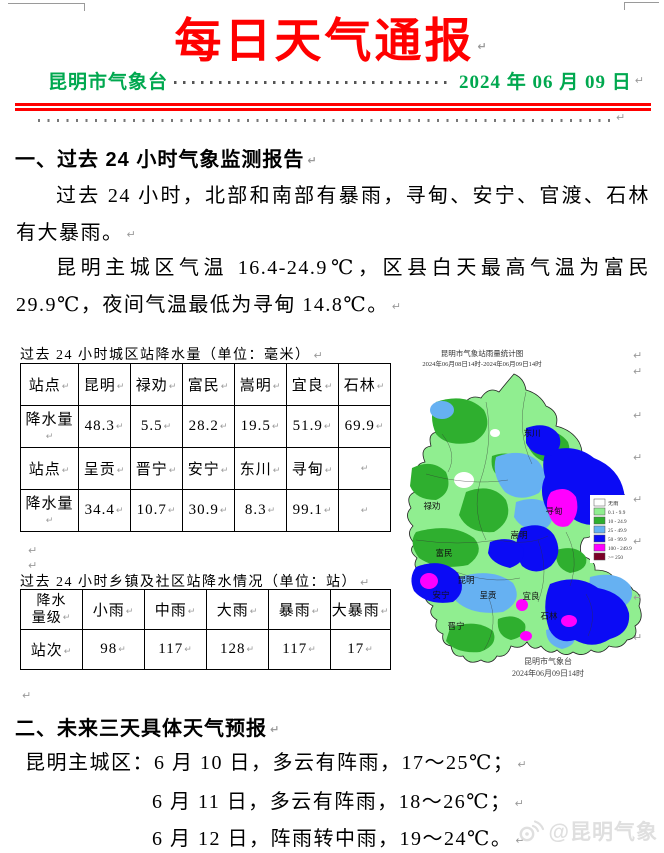 Image resolution: width=664 pixels, height=853 pixels. I want to click on map-title: 昆明市气象站雨量统计图, so click(482, 353).